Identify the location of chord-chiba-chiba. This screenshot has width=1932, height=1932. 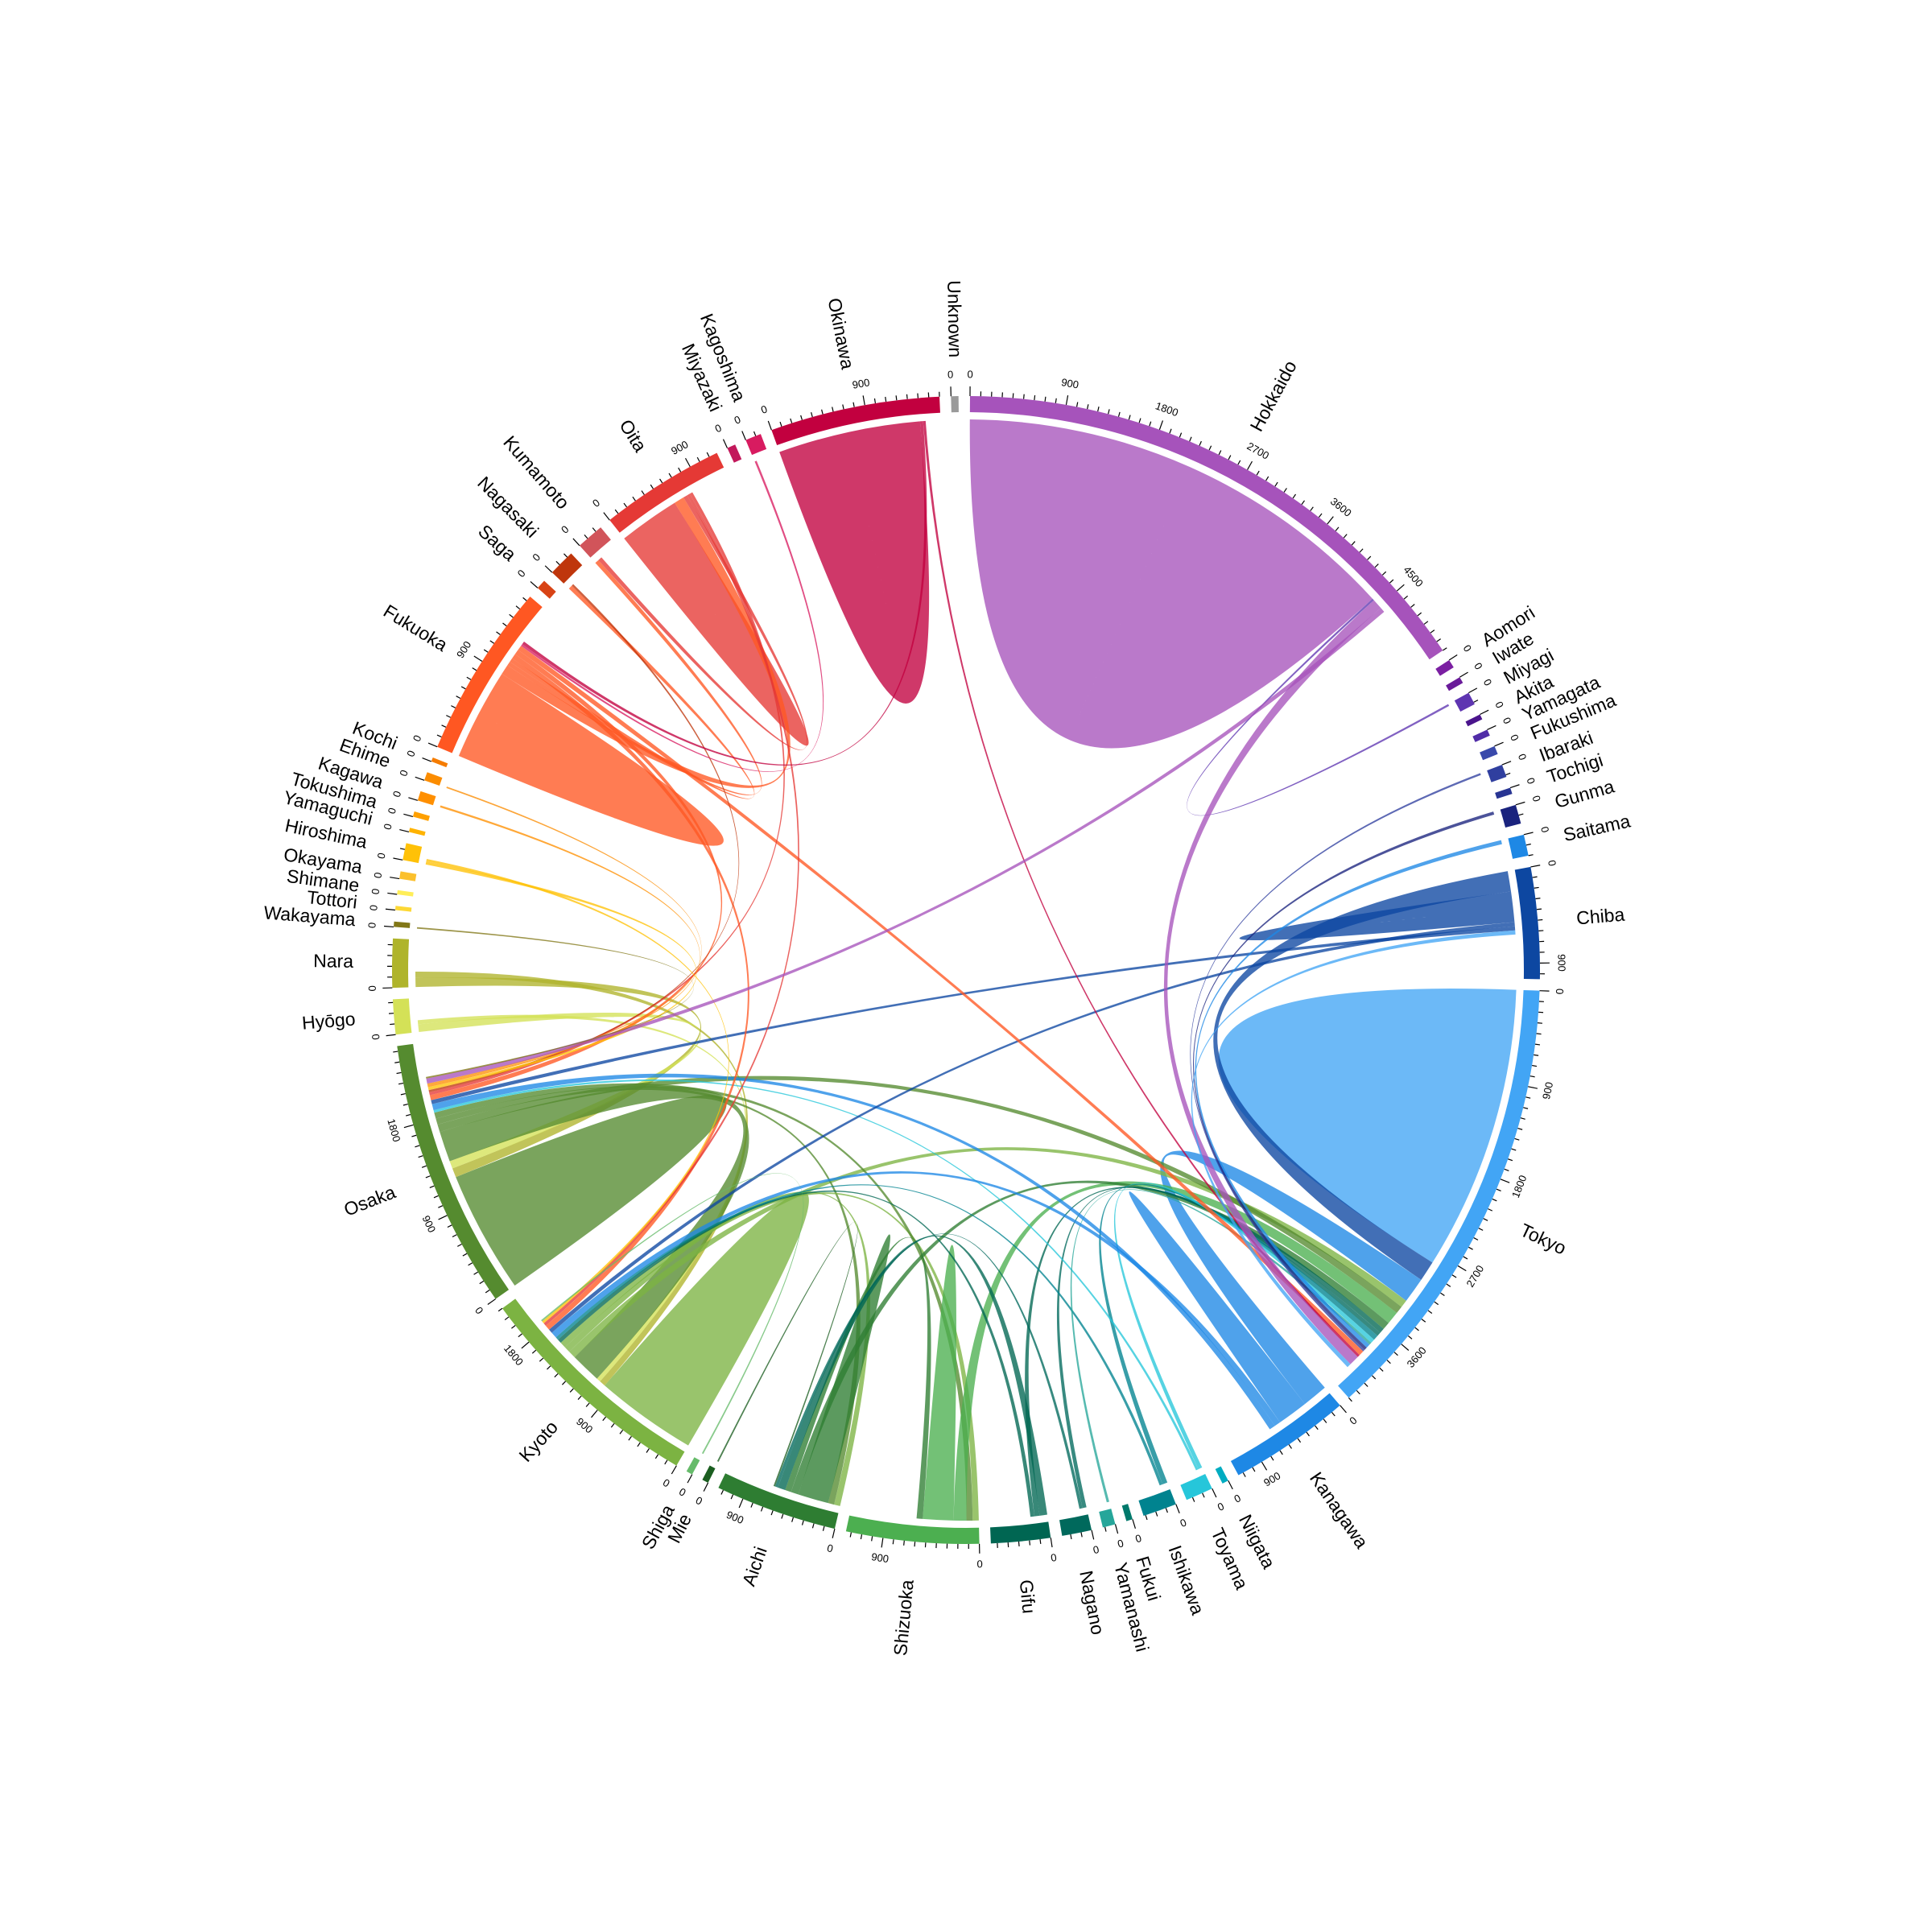
(1377, 916).